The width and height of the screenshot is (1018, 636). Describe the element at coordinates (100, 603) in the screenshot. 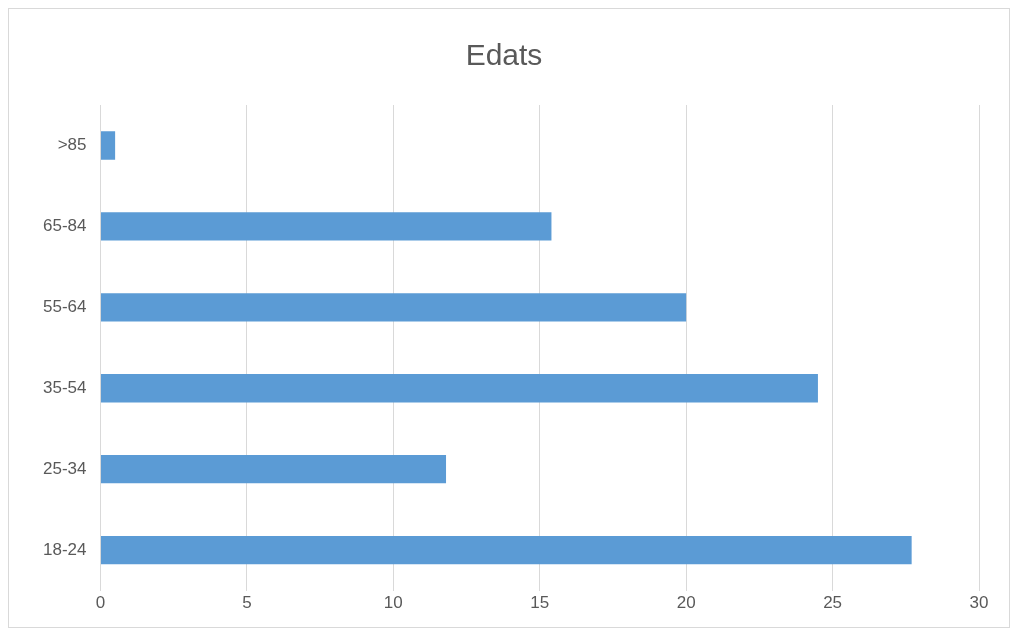

I see `x-tick-label: 0` at that location.